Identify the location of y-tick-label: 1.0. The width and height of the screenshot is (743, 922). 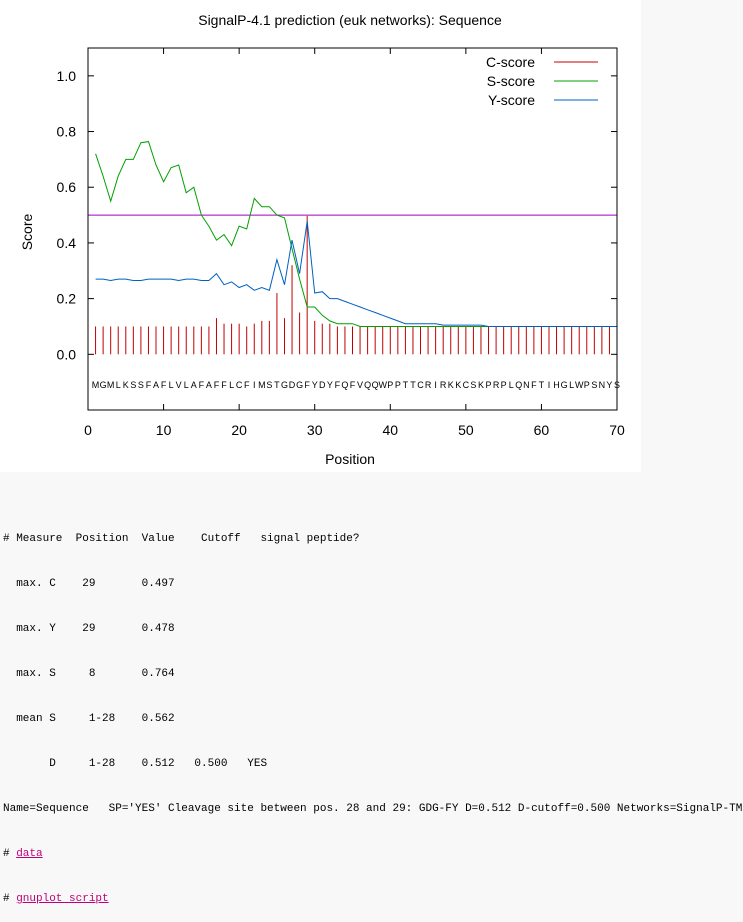
(67, 76).